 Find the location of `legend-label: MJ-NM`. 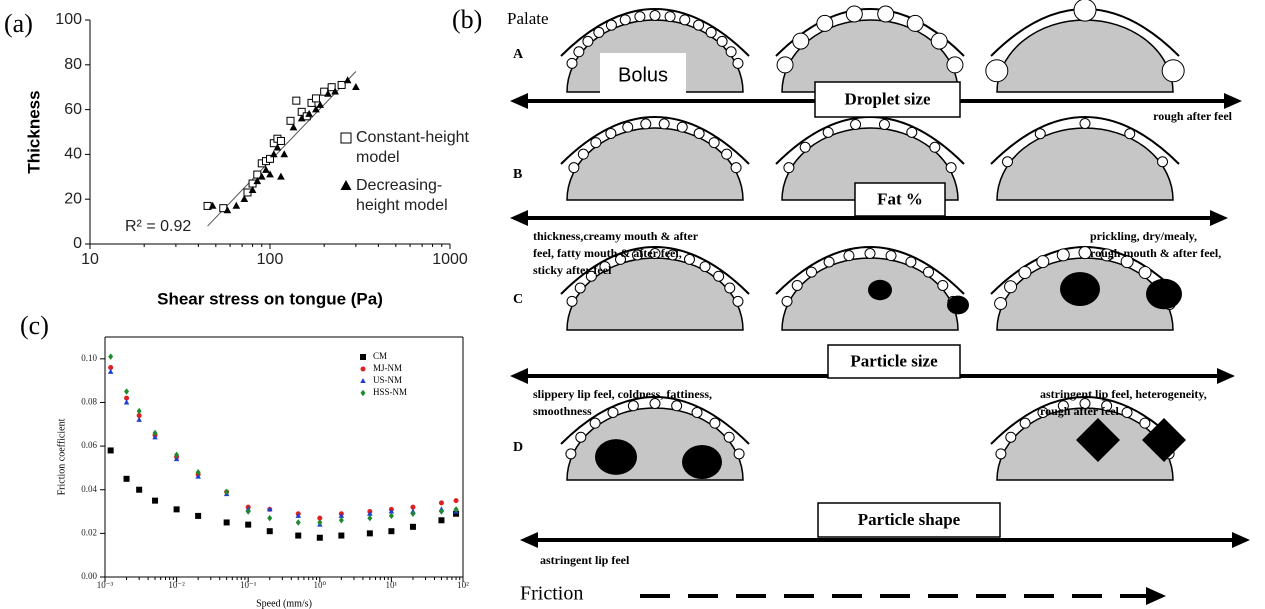

legend-label: MJ-NM is located at coordinates (387, 368).